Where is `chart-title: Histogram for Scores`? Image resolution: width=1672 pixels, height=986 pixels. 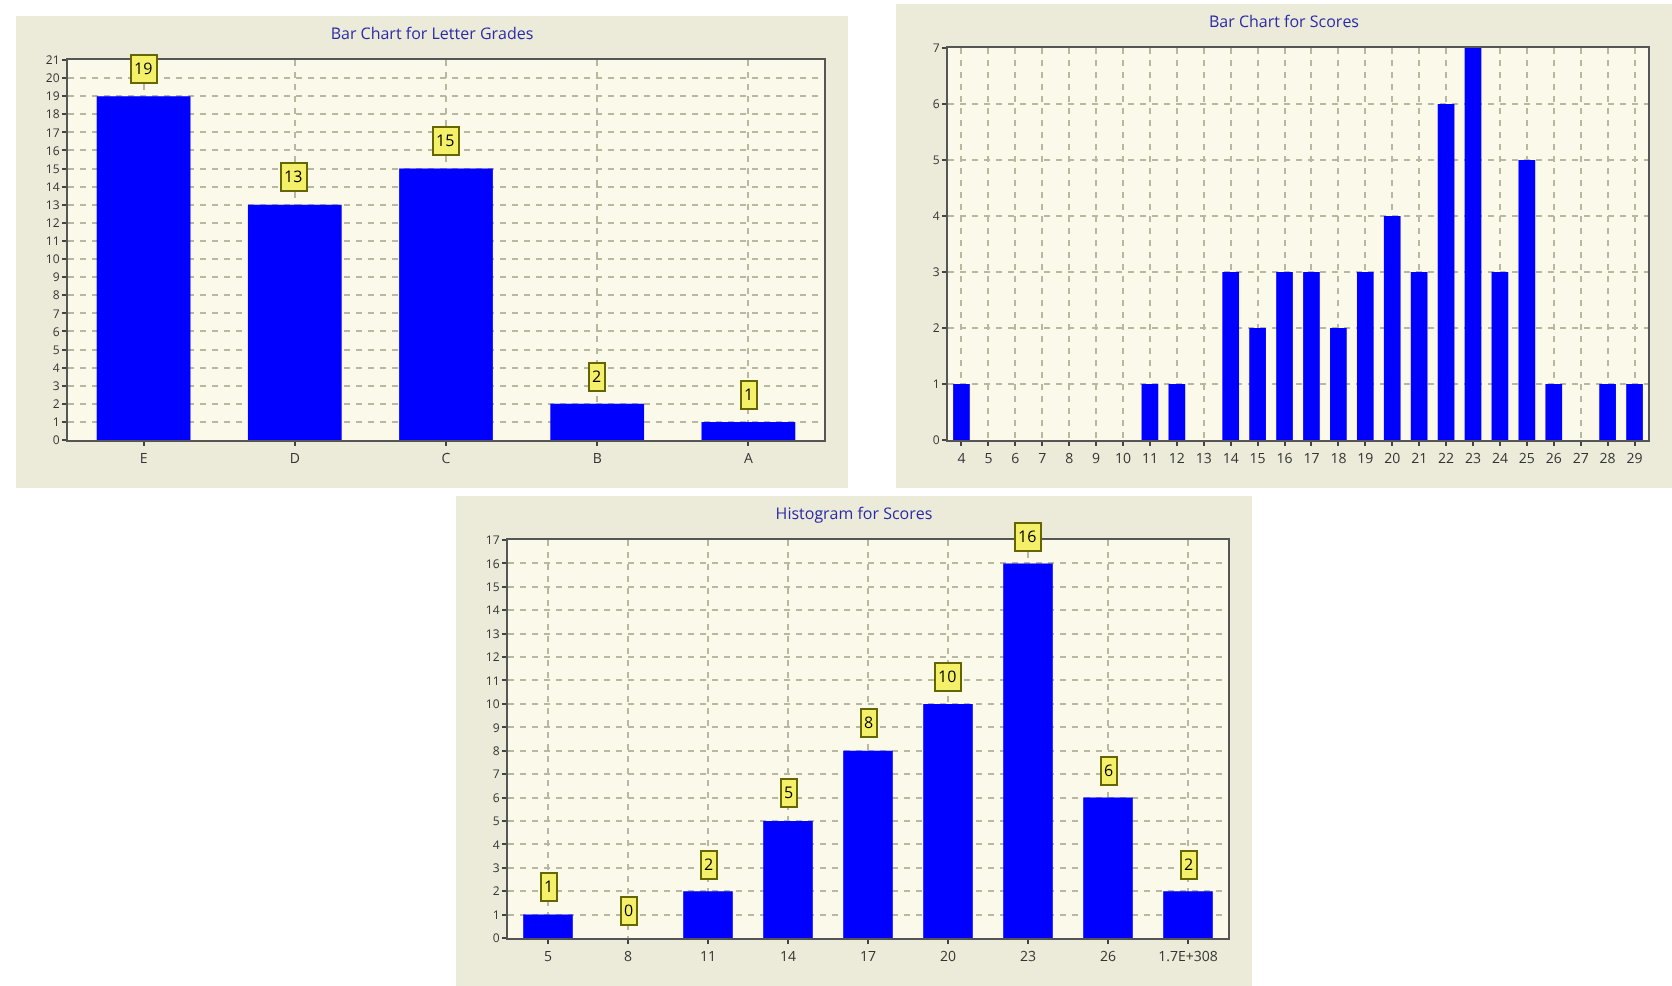 chart-title: Histogram for Scores is located at coordinates (854, 514).